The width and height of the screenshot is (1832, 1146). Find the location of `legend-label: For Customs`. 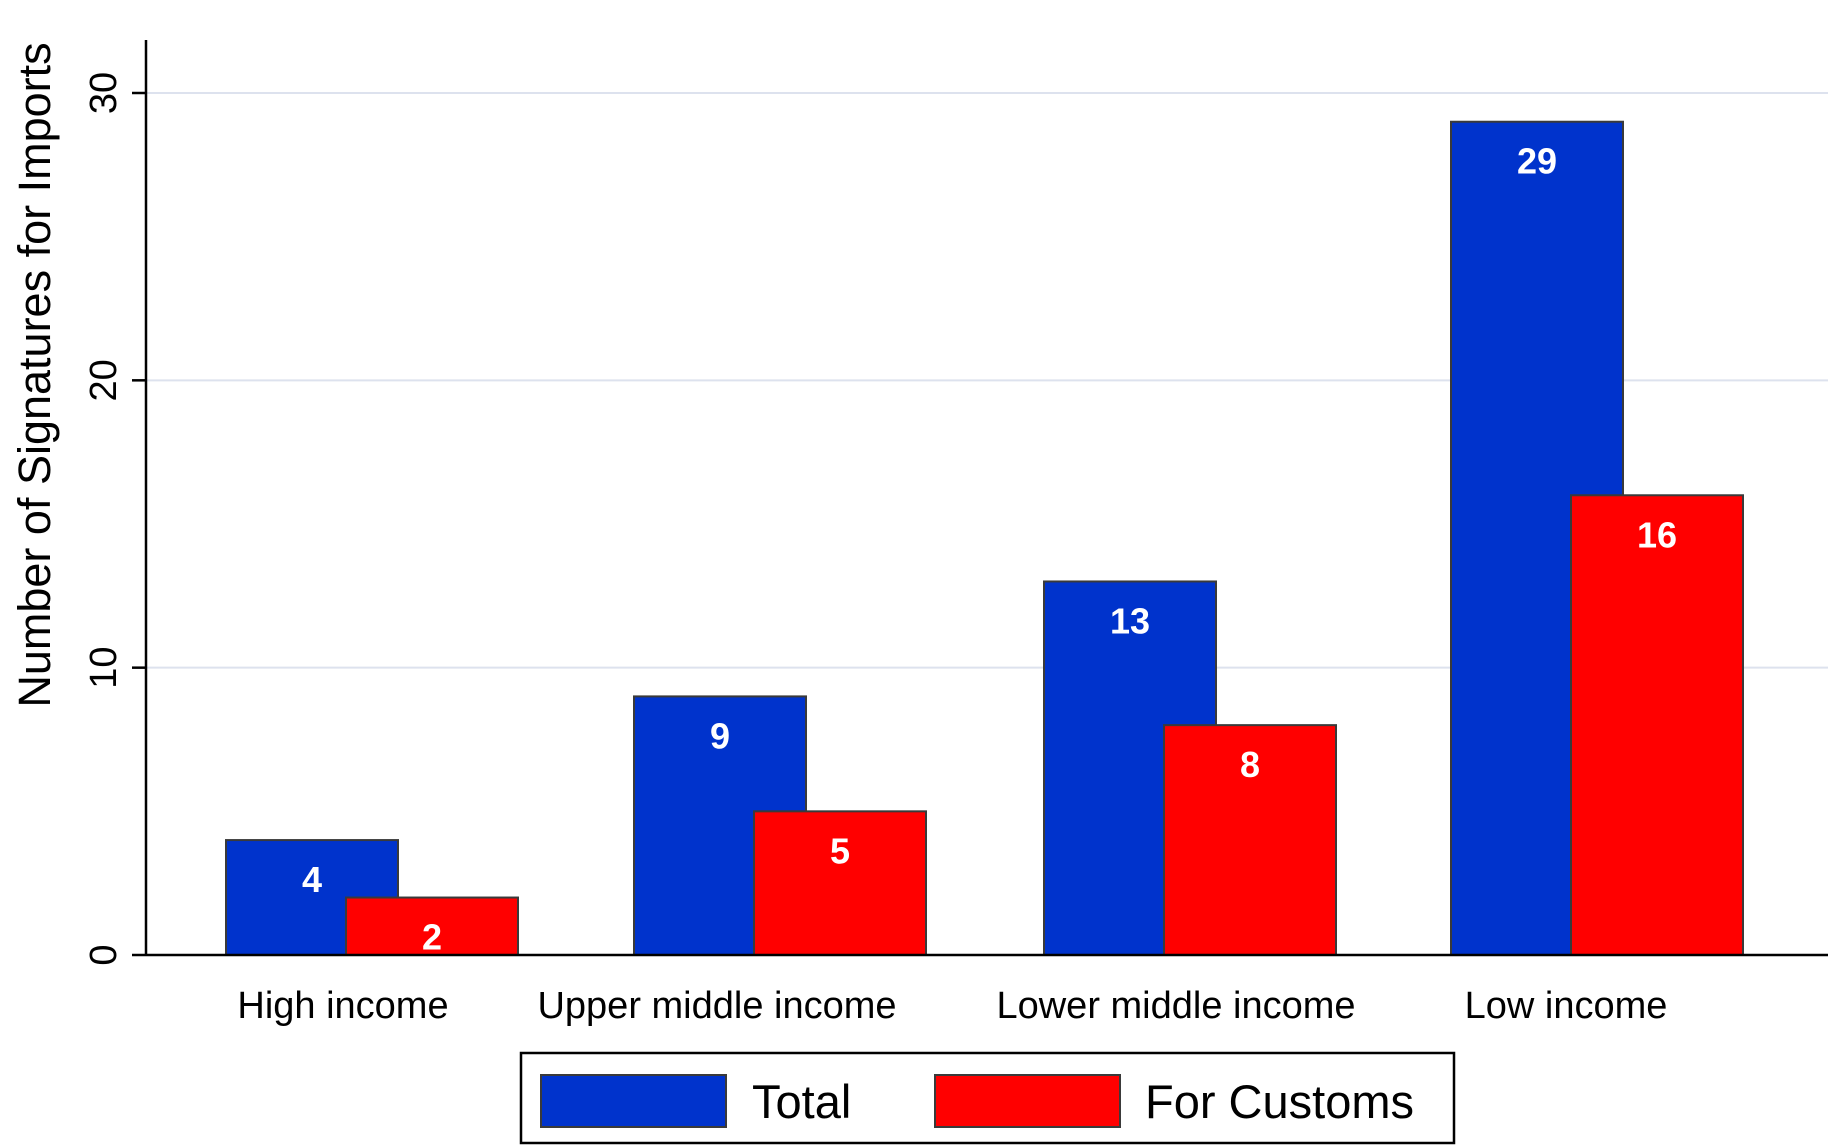

legend-label: For Customs is located at coordinates (1279, 1101).